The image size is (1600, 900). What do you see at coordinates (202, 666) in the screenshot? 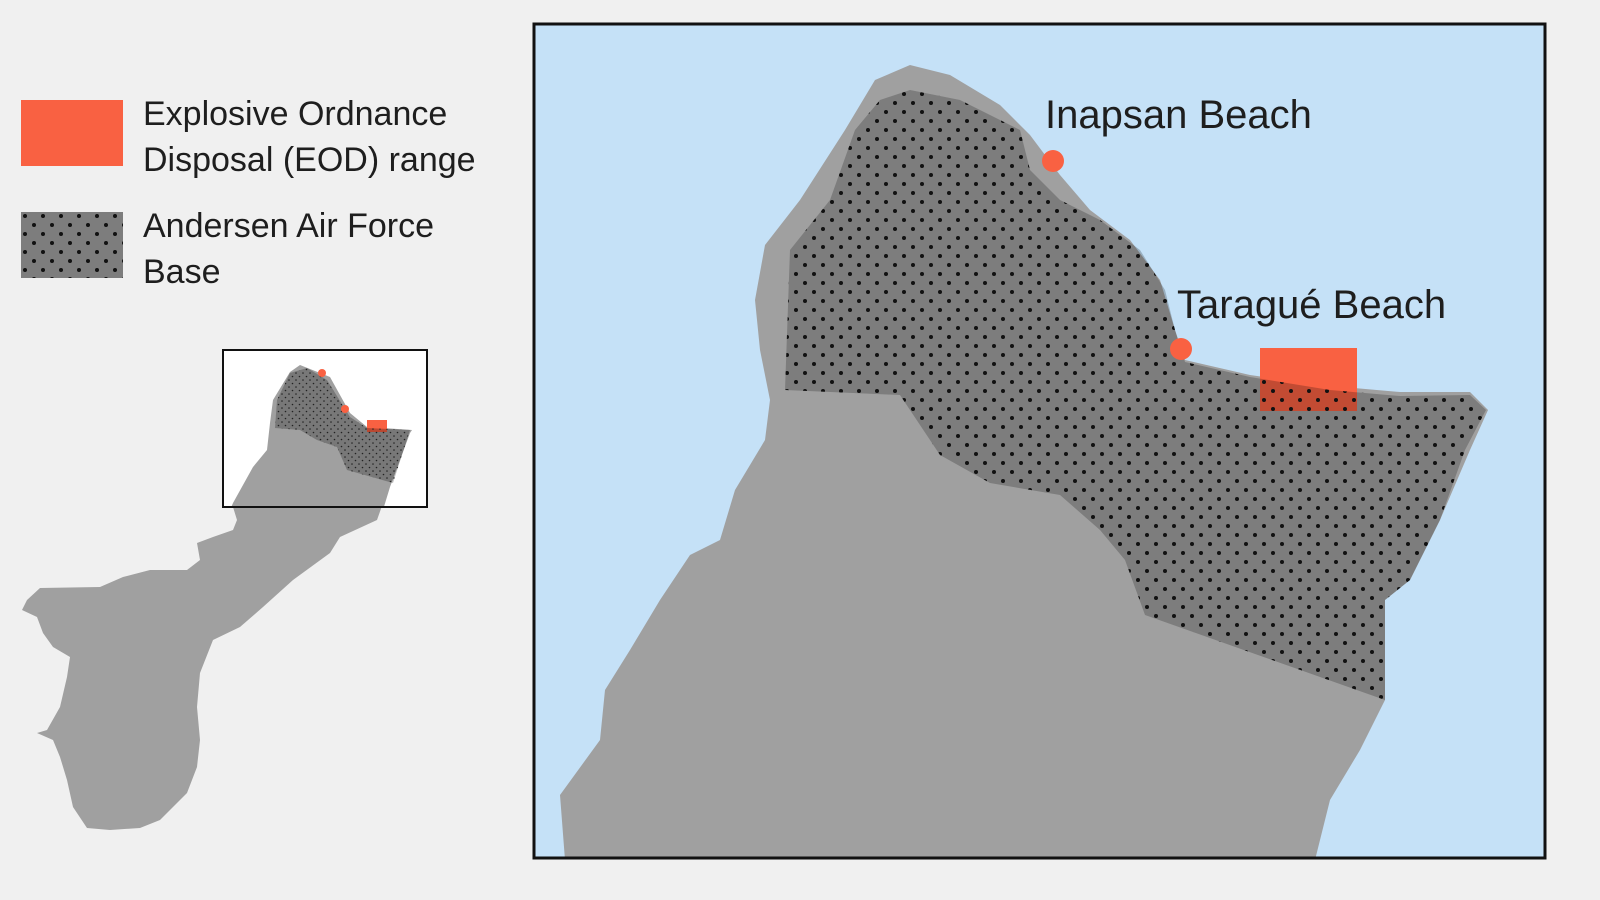
I see `guam-island` at bounding box center [202, 666].